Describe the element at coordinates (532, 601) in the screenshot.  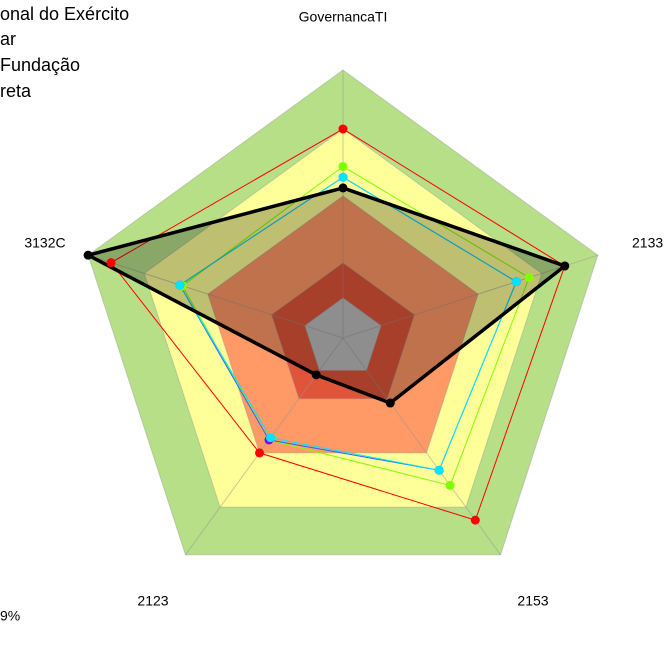
I see `axis-label: 2153` at that location.